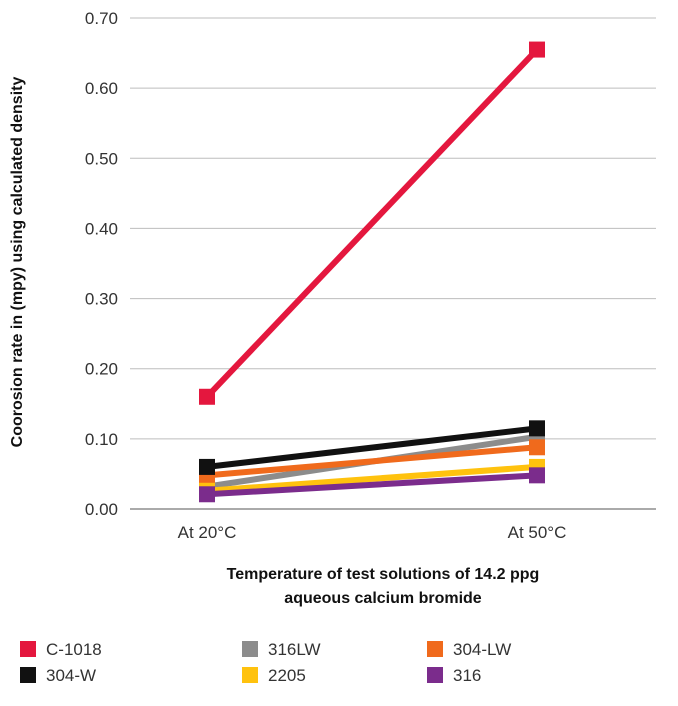 The image size is (678, 706). What do you see at coordinates (101, 509) in the screenshot?
I see `y-tick-label: 0.00` at bounding box center [101, 509].